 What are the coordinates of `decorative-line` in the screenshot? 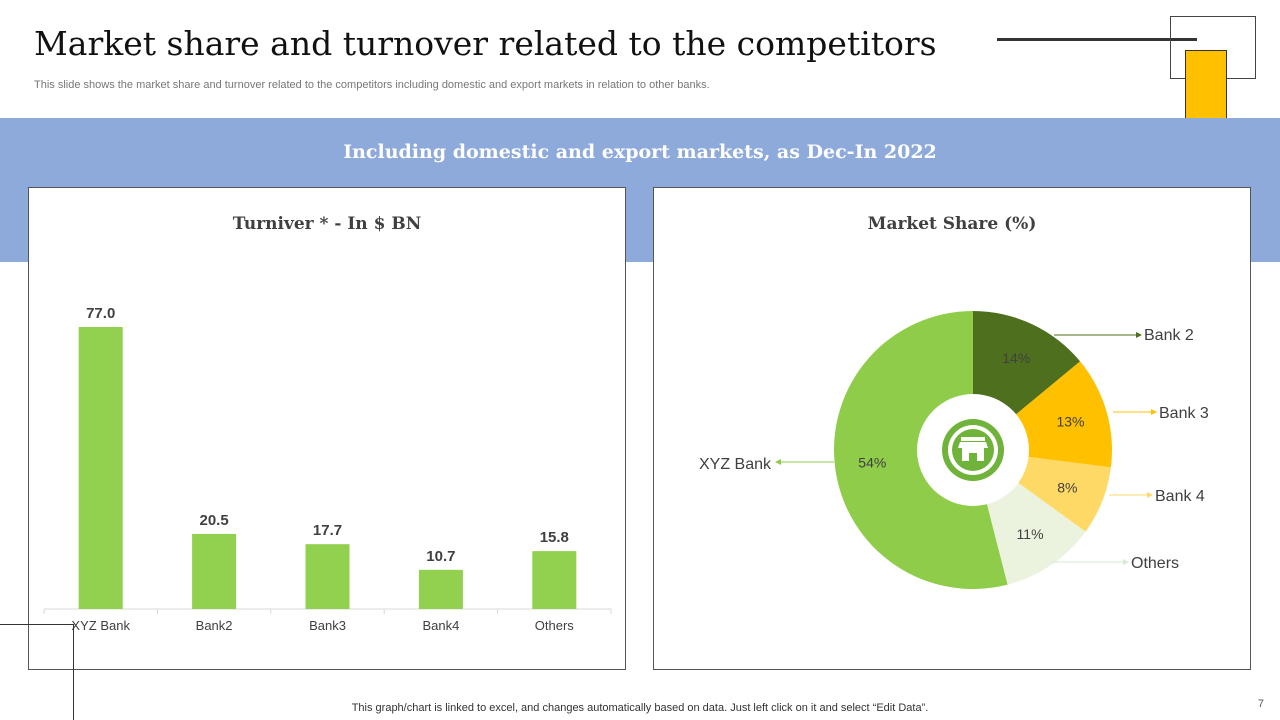 It's located at (1097, 39).